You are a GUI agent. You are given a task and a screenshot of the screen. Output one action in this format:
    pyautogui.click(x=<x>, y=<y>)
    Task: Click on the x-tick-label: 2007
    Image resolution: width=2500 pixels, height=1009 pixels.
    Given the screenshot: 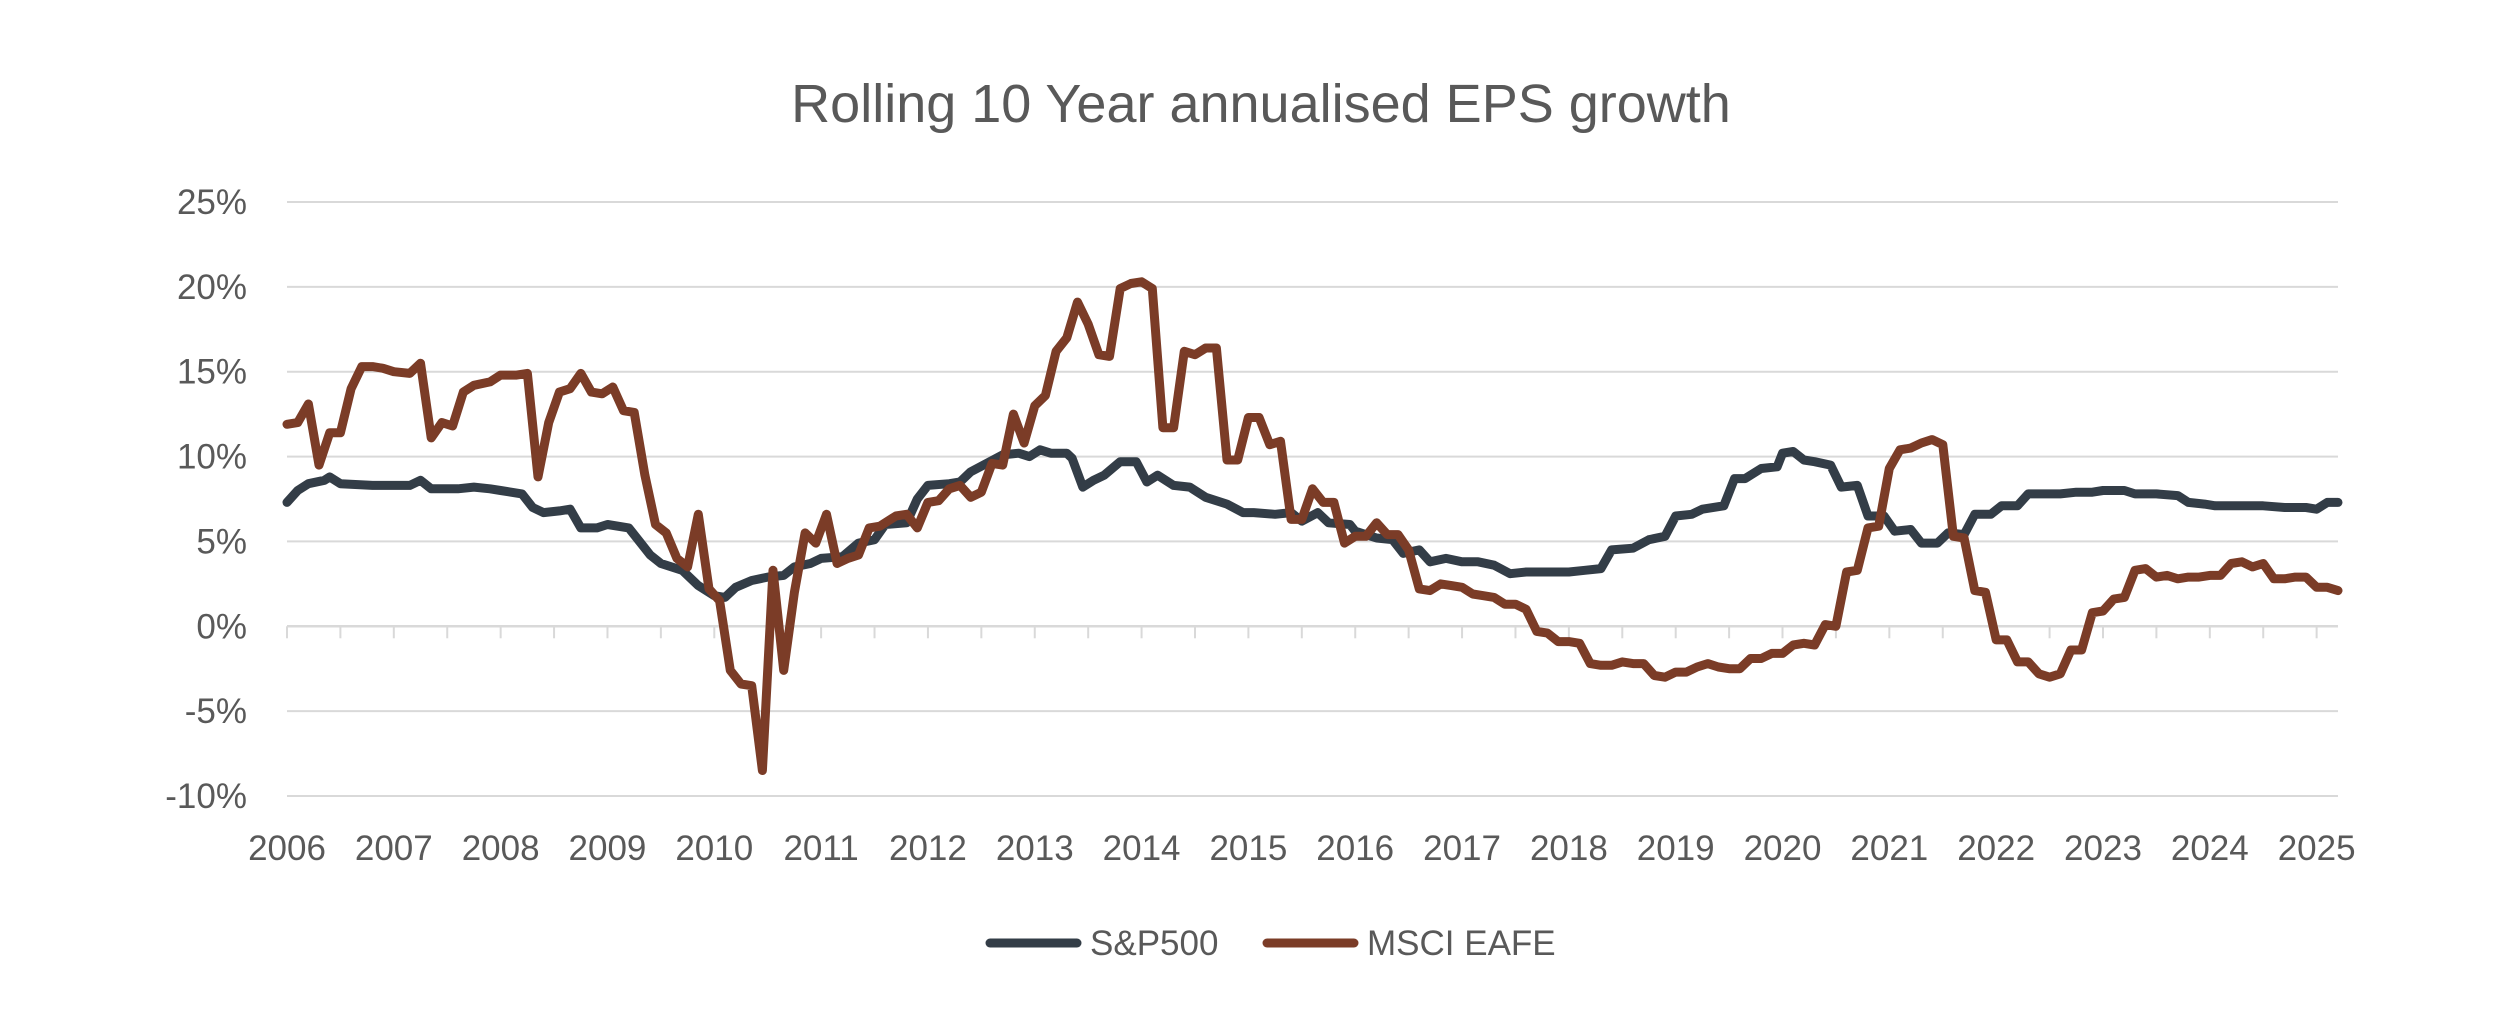 What is the action you would take?
    pyautogui.click(x=394, y=848)
    